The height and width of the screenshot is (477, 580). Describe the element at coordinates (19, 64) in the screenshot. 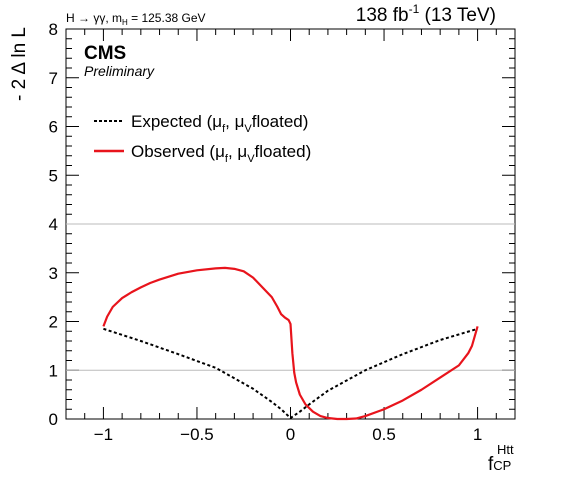

I see `y-axis-title: - 2 Δ ln L` at that location.